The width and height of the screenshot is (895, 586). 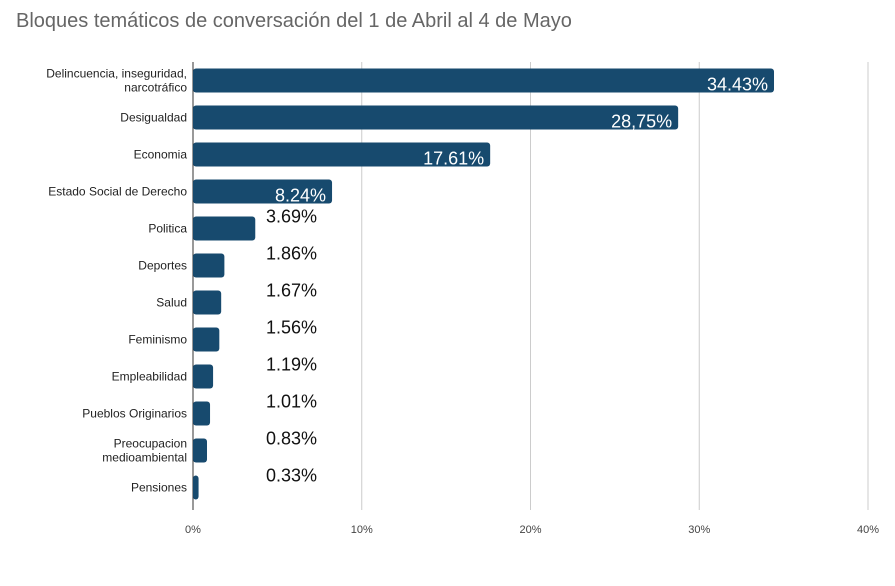 What do you see at coordinates (291, 217) in the screenshot?
I see `data-label: 3.69%` at bounding box center [291, 217].